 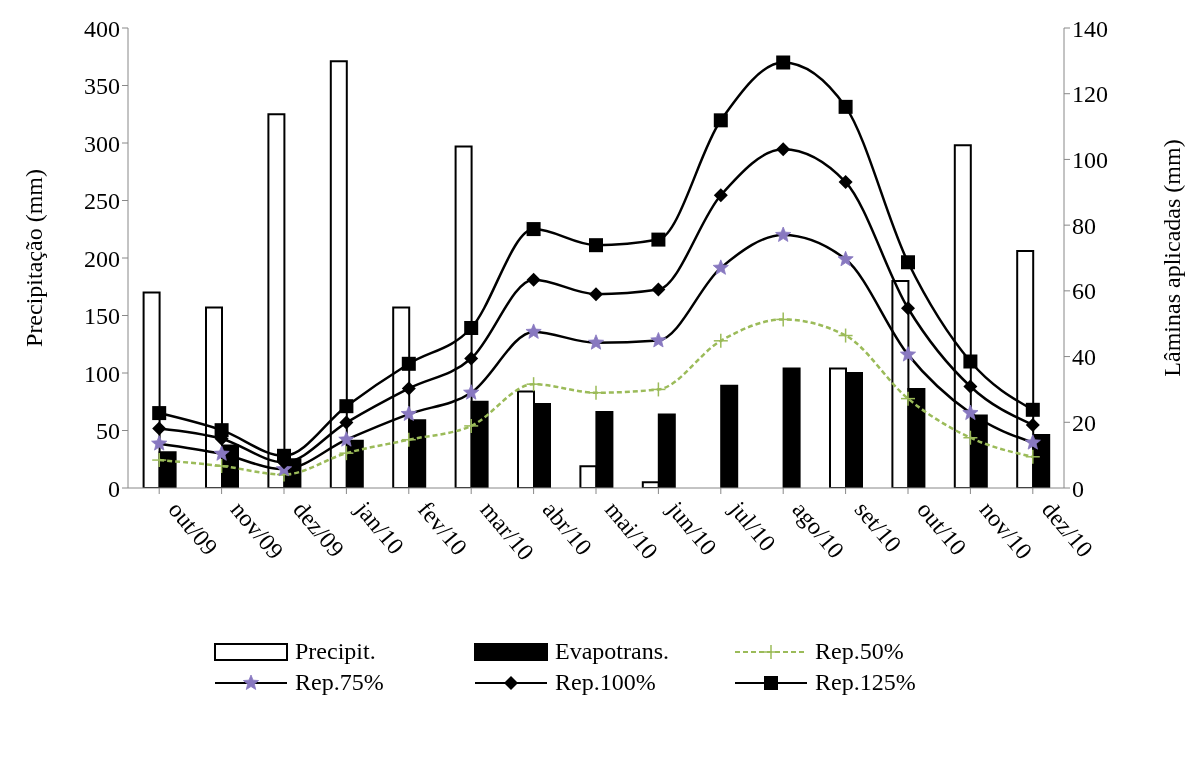 I want to click on legend-label: Precipit., so click(x=335, y=651).